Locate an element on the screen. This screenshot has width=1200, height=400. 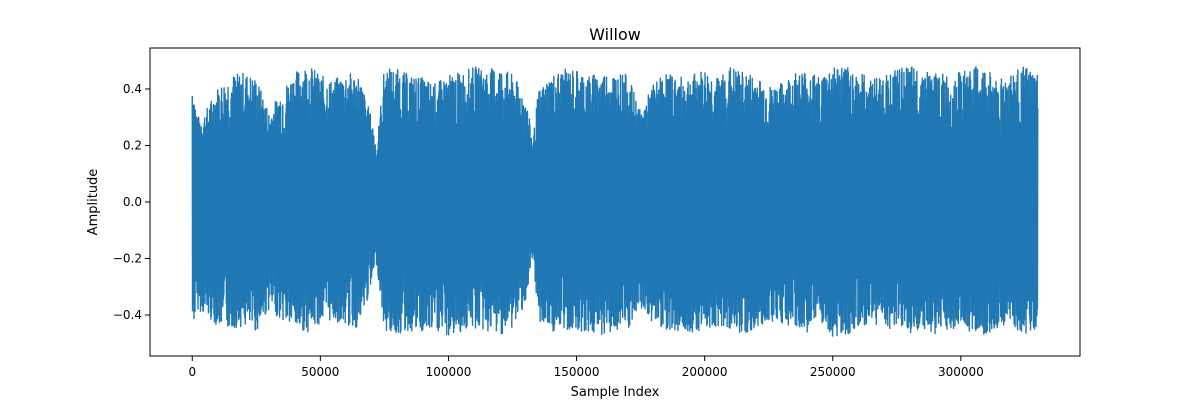
y-tick-label: −0.4 is located at coordinates (127, 315).